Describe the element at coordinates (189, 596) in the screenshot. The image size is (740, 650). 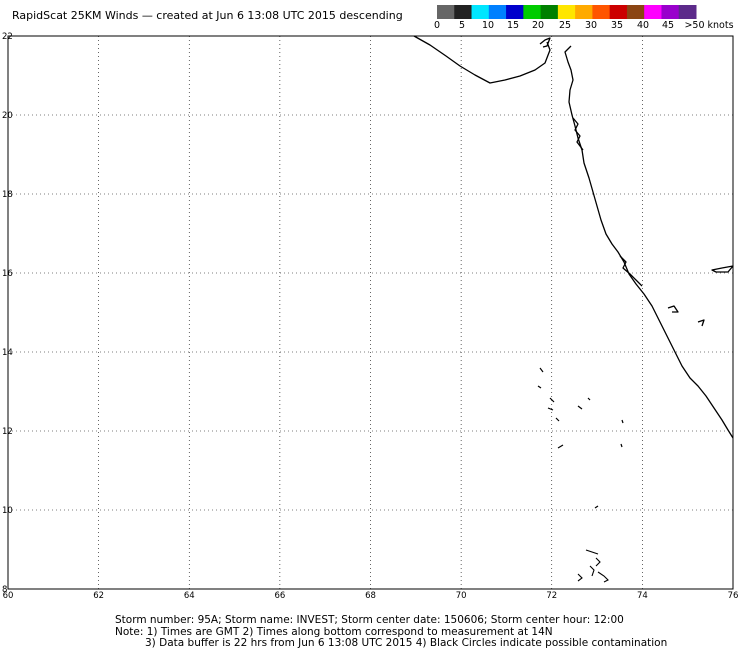
I see `lon-tick-label: 64` at that location.